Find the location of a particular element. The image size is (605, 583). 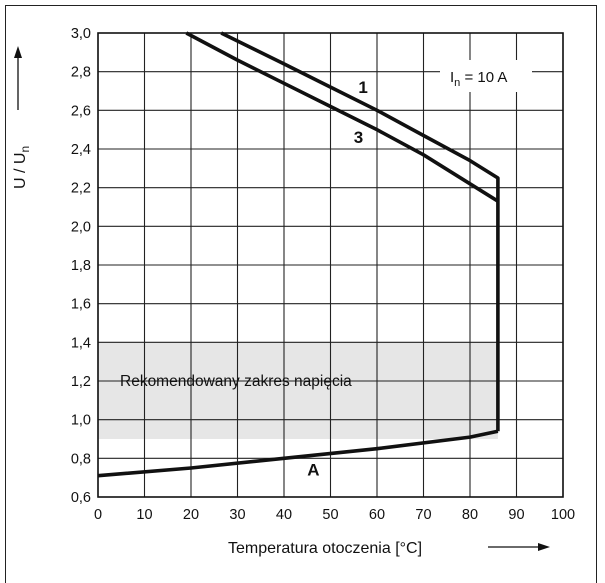

y-axis-arrowhead is located at coordinates (18, 52).